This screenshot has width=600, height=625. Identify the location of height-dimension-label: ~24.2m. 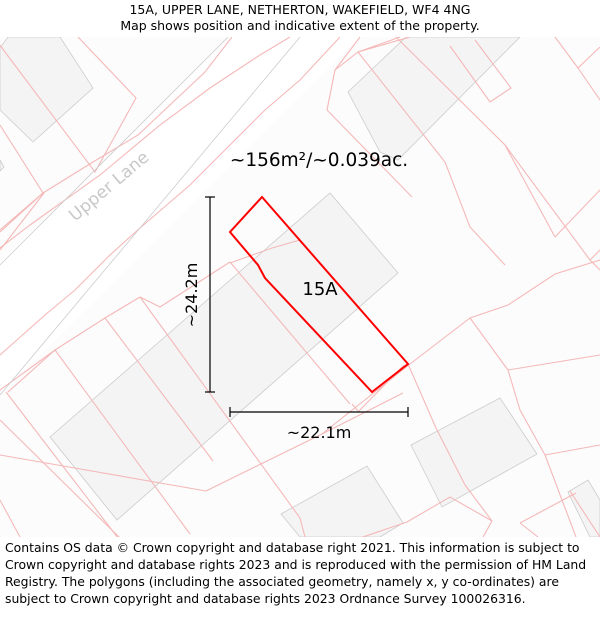
(191, 295).